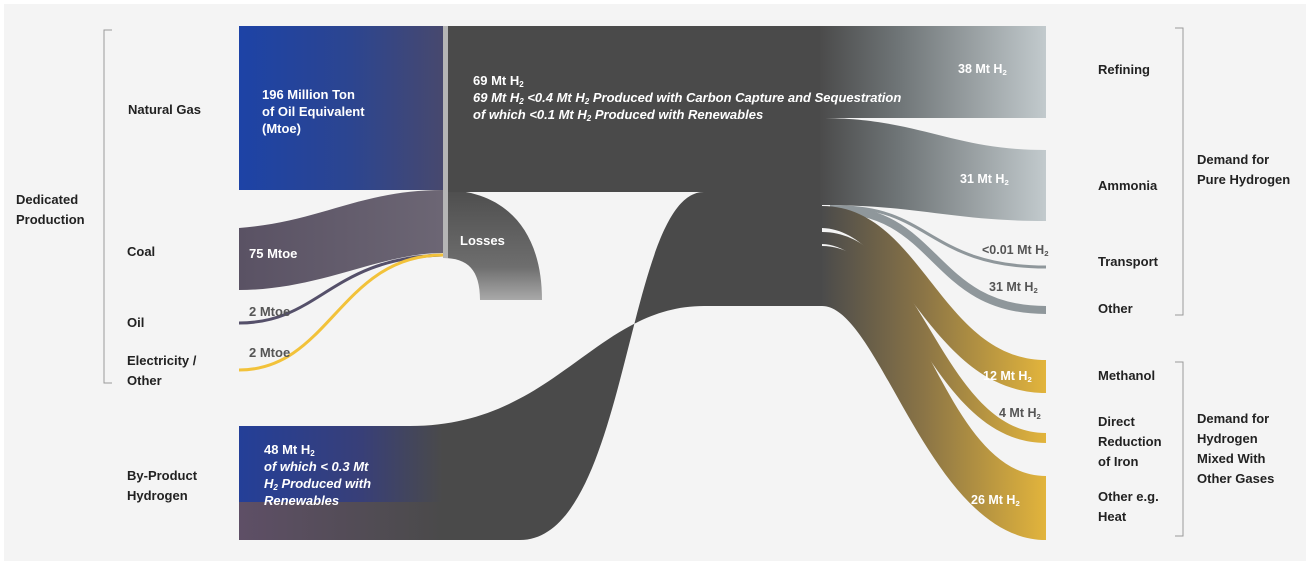 The height and width of the screenshot is (565, 1310). I want to click on demand-label-transport: Transport, so click(1128, 261).